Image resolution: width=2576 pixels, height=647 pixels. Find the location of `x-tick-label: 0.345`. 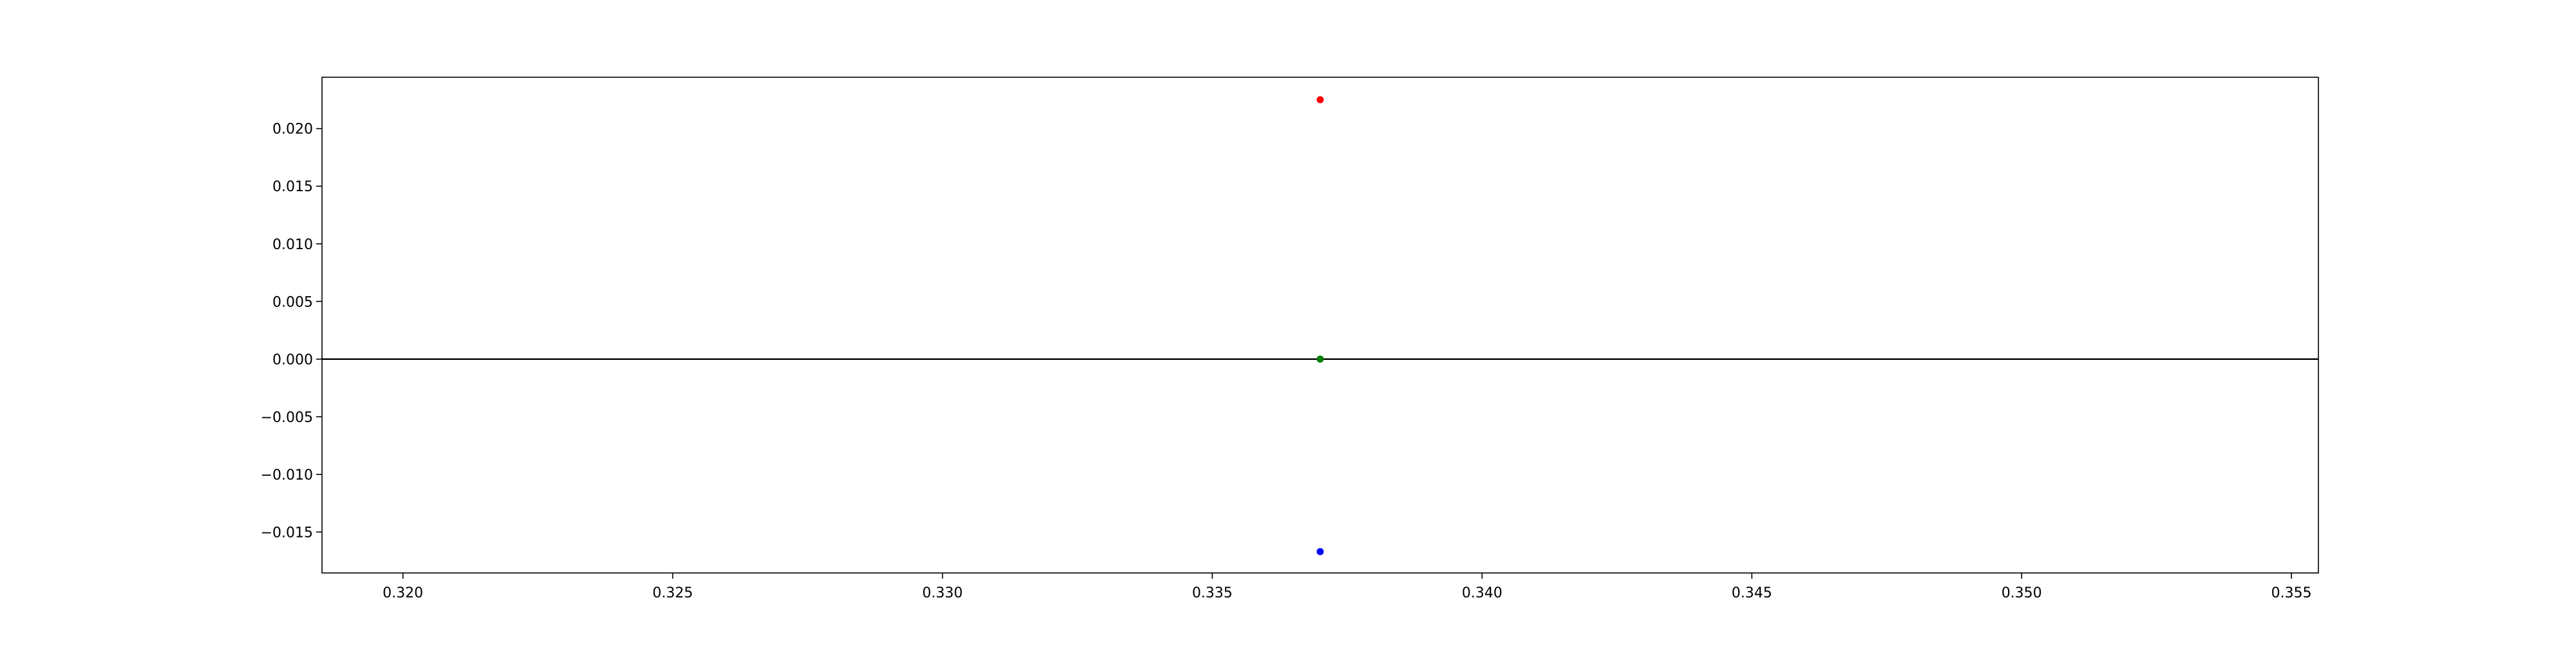

x-tick-label: 0.345 is located at coordinates (1752, 593).